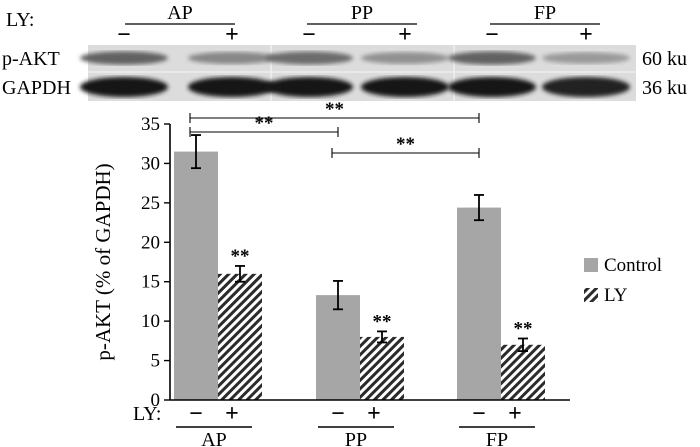 This screenshot has width=700, height=447. Describe the element at coordinates (479, 303) in the screenshot. I see `bar-control-fp` at that location.